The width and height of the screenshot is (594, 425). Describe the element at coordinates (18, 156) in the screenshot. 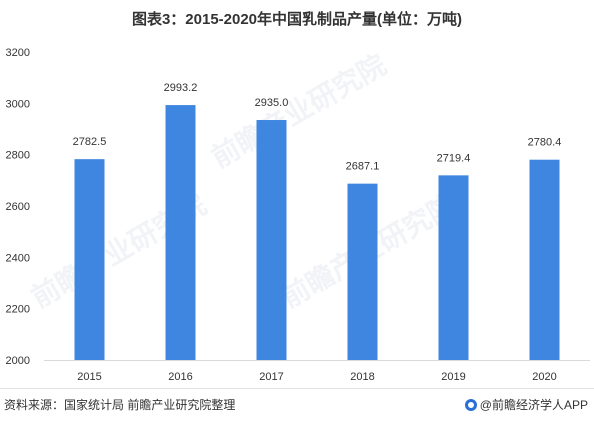

I see `y-tick-label: 2800` at that location.